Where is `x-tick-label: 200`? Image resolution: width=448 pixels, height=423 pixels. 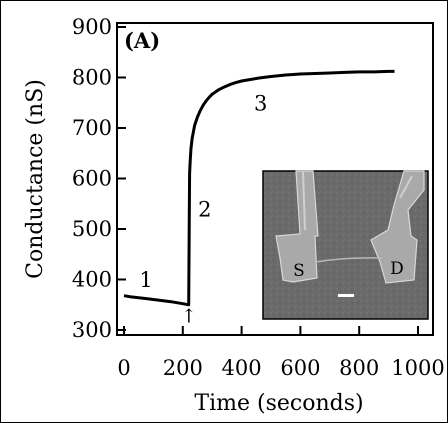 x-tick-label: 200 is located at coordinates (183, 368).